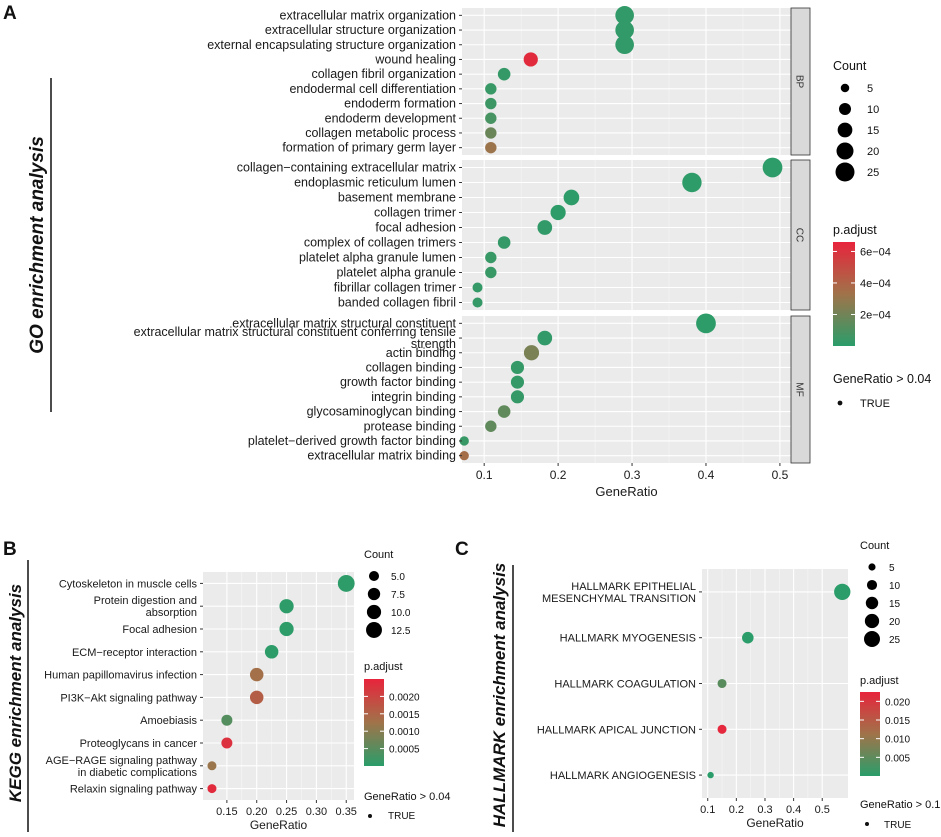  I want to click on category-label: in diabetic complications, so click(138, 773).